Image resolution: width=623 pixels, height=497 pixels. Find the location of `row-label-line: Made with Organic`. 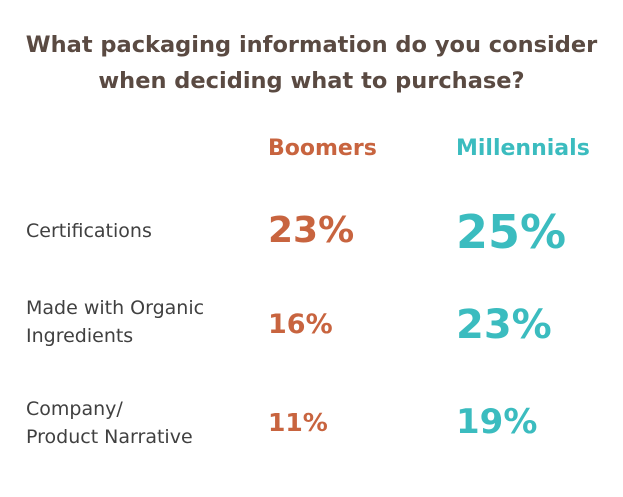

row-label-line: Made with Organic is located at coordinates (115, 308).